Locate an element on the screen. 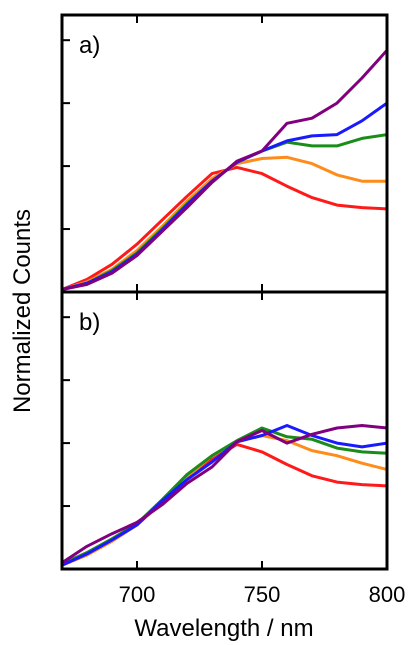  x-tick-label-750: 750 is located at coordinates (262, 594).